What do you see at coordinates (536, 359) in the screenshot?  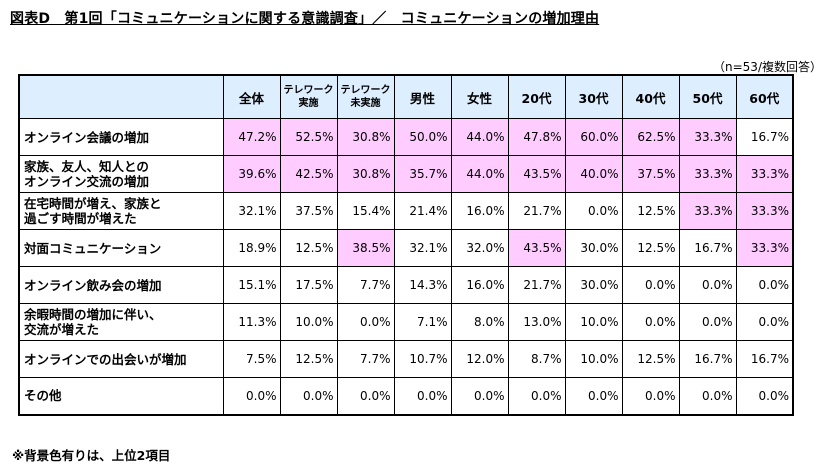 I see `value-cell: 8.7%` at bounding box center [536, 359].